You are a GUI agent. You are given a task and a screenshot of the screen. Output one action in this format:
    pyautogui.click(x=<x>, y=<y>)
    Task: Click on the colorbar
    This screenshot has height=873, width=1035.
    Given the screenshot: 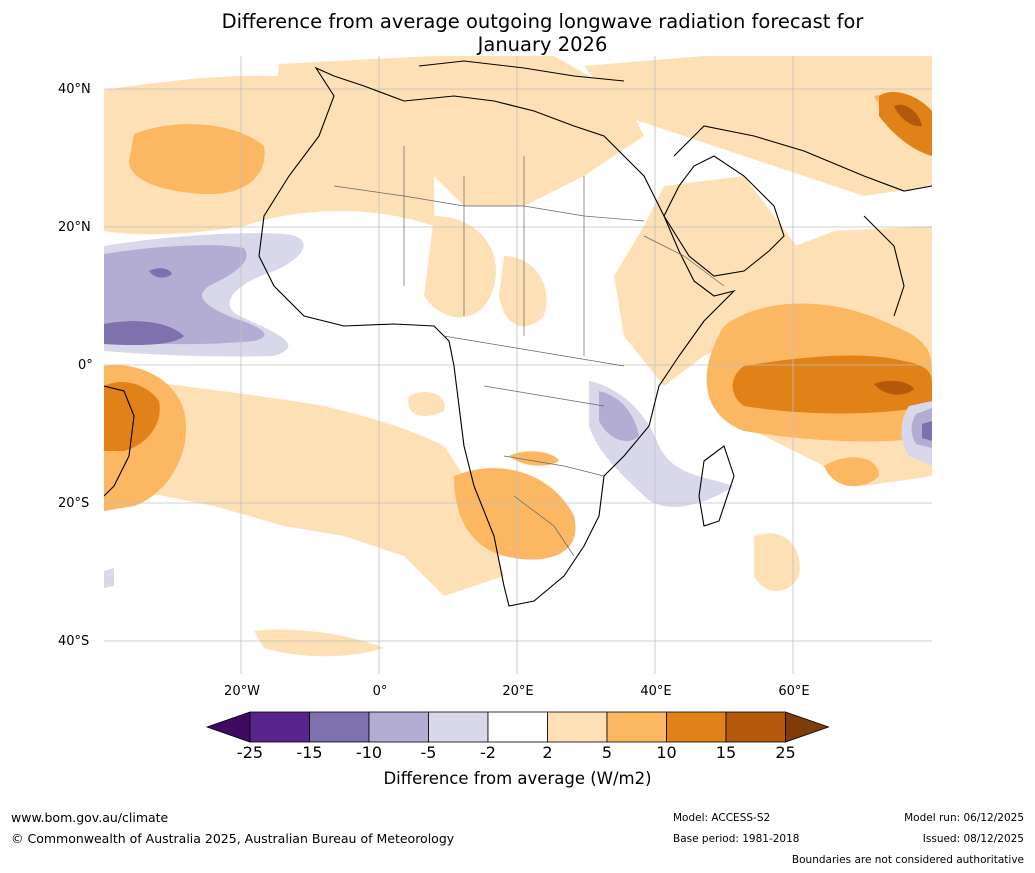 What is the action you would take?
    pyautogui.click(x=517, y=727)
    